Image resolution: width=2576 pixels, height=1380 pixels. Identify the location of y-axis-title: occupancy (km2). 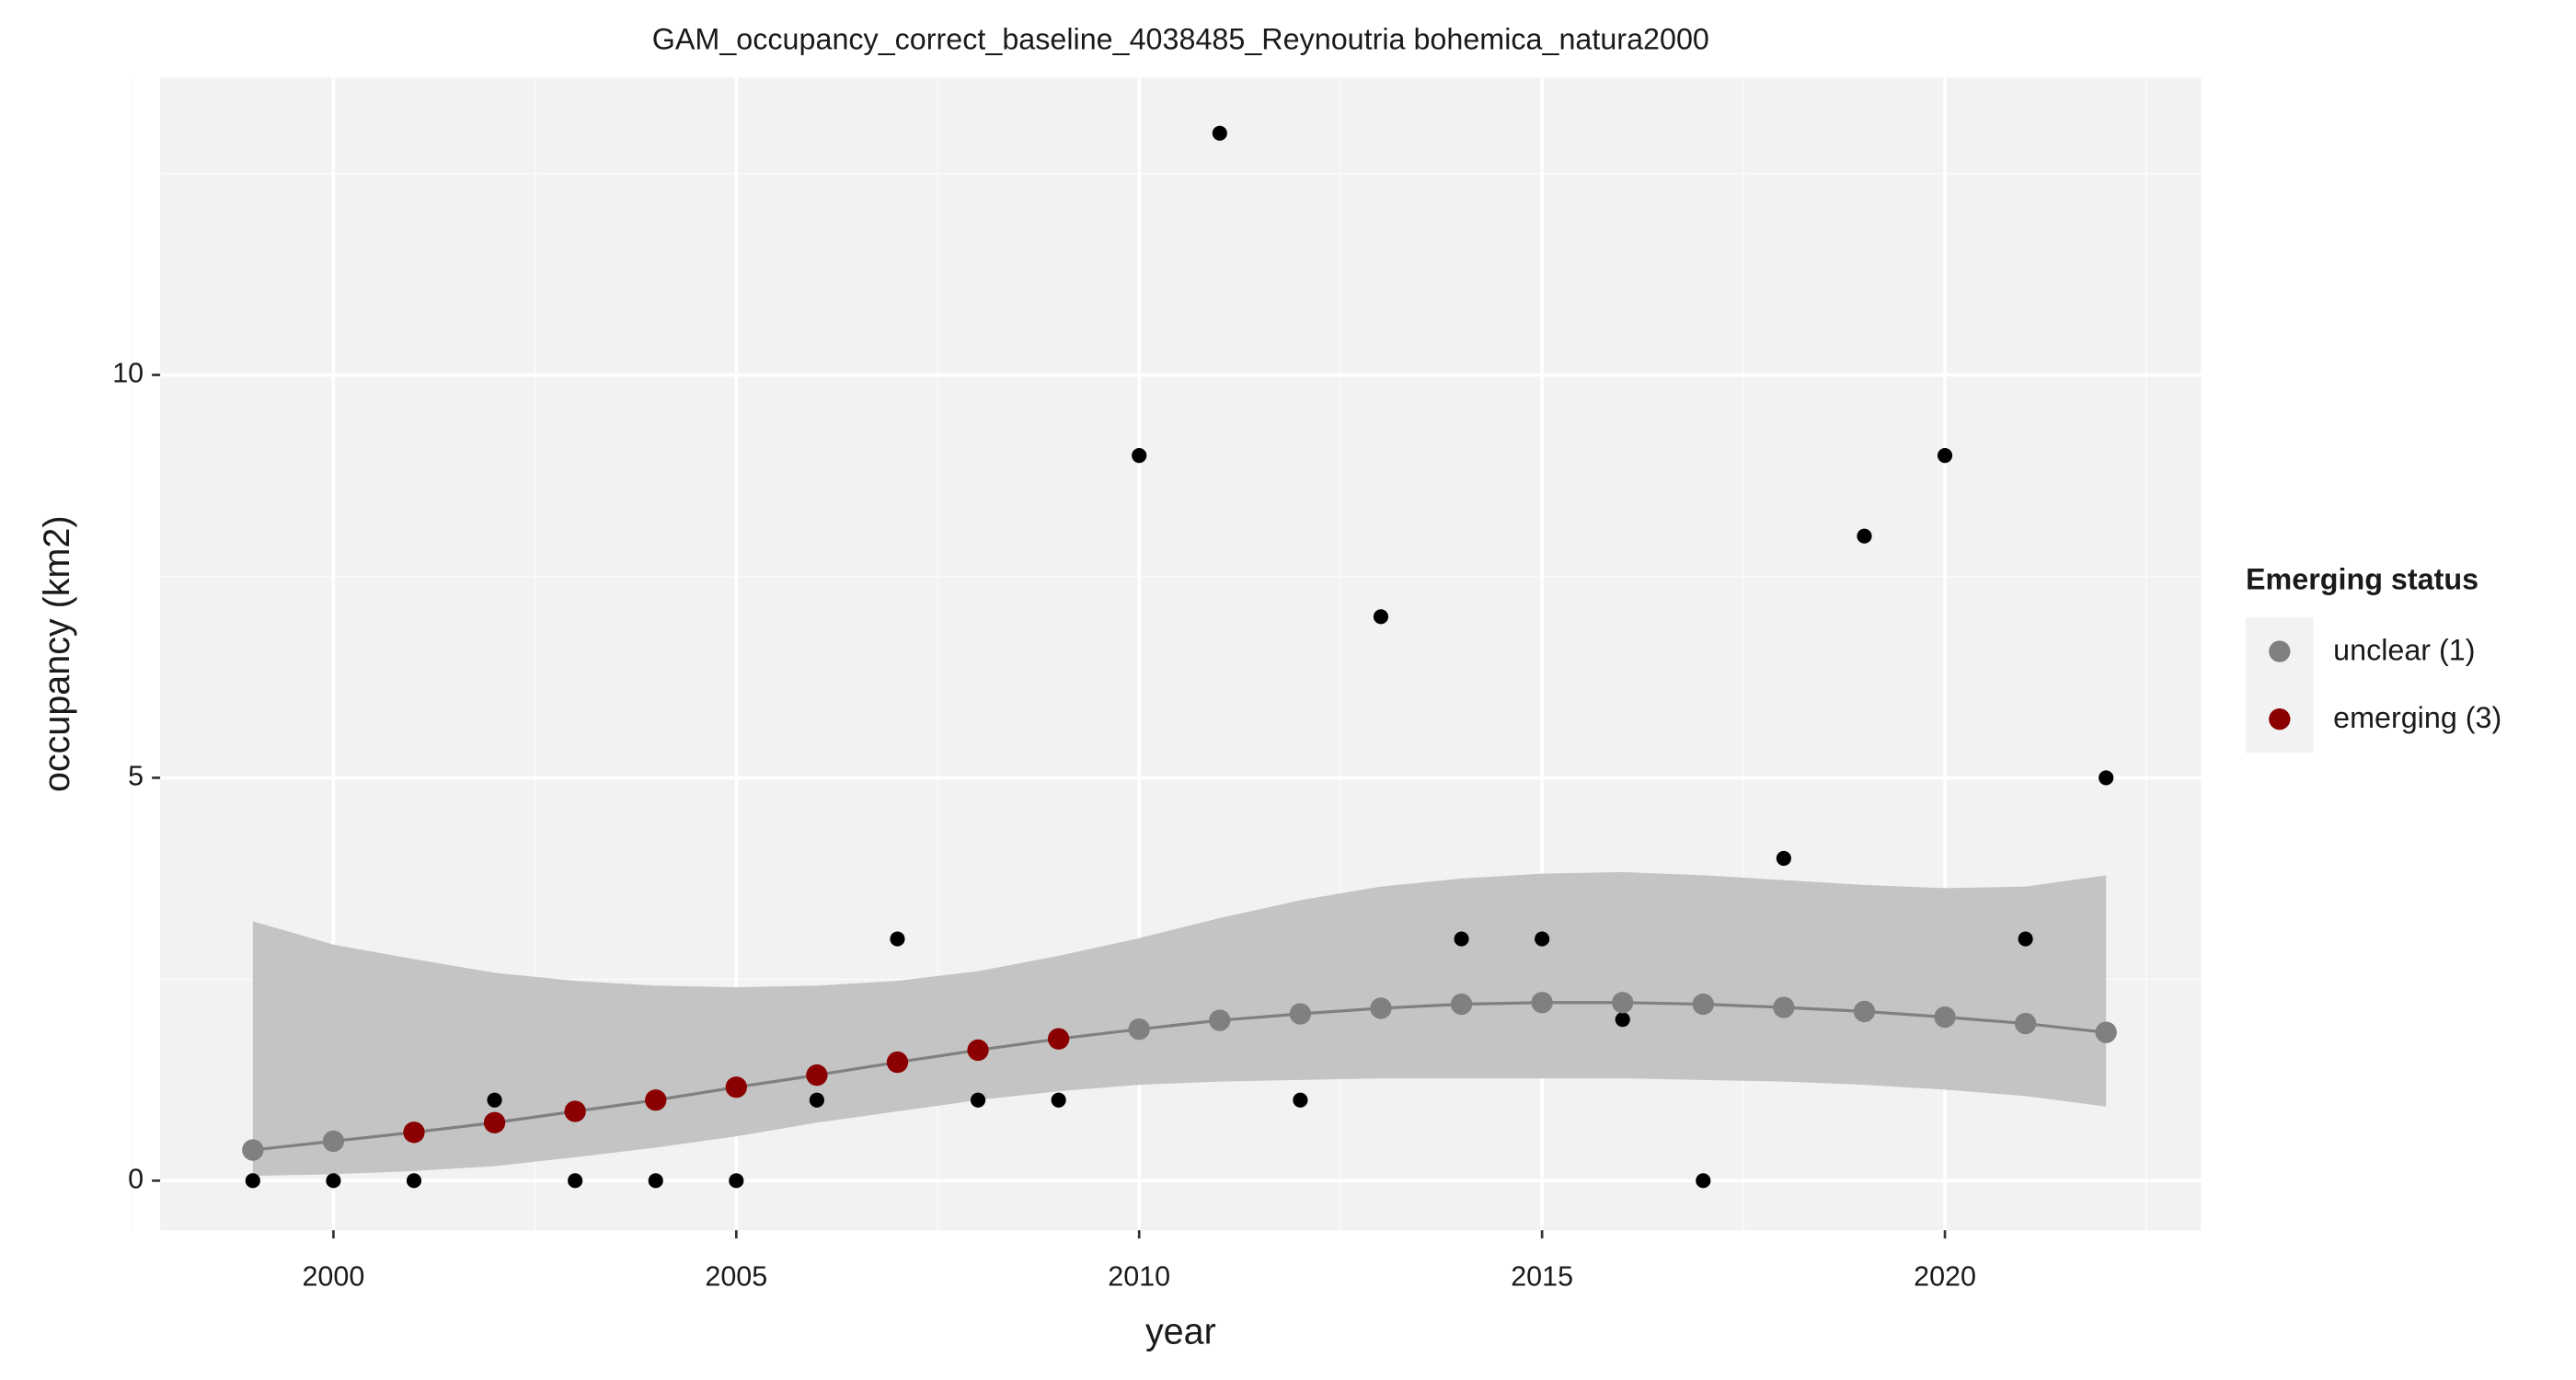
(57, 654).